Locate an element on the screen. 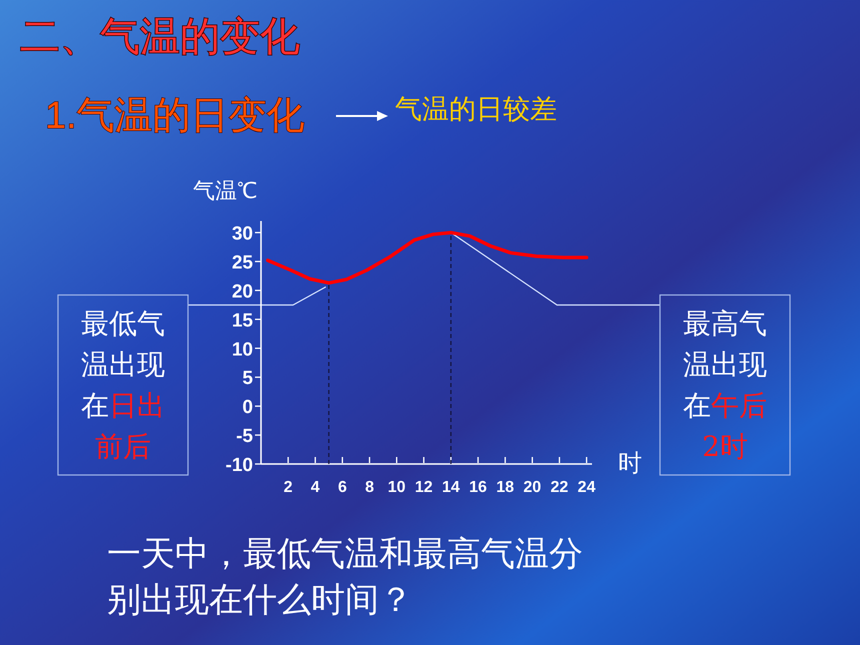  y-tick-label: 15 is located at coordinates (243, 321).